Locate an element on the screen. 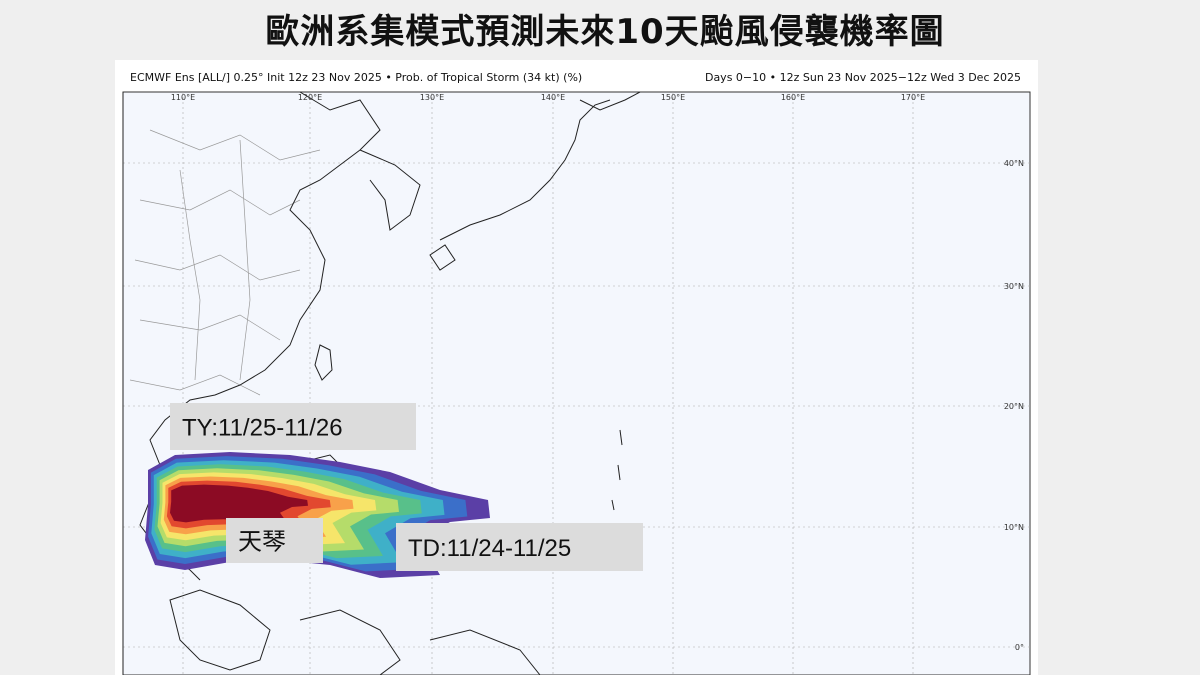 This screenshot has height=675, width=1200. lat-label: 20°N is located at coordinates (1014, 406).